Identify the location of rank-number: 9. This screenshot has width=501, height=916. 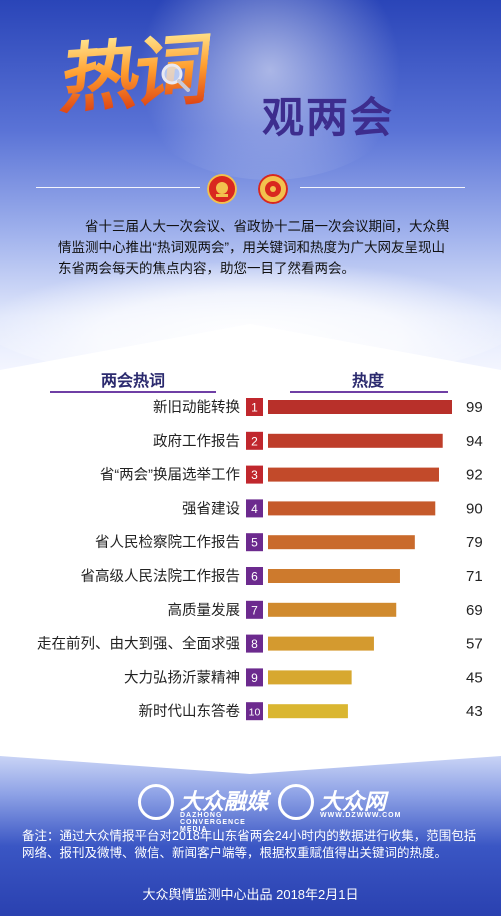
(254, 678).